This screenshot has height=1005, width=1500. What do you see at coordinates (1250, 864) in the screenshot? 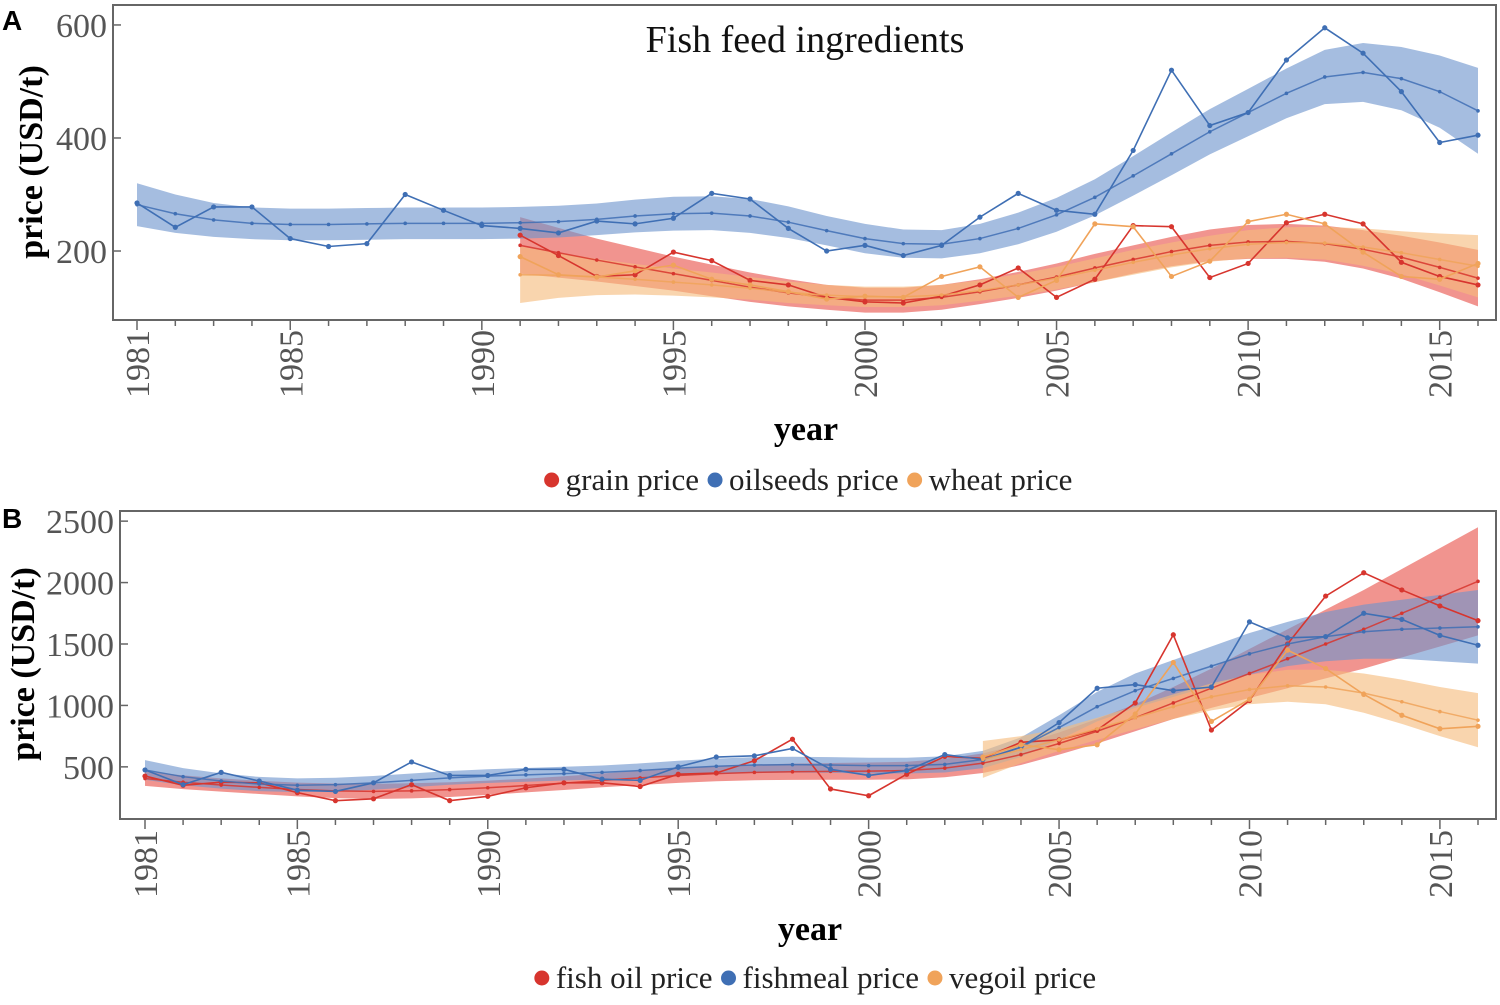
I see `x-tick-label: 2010` at bounding box center [1250, 864].